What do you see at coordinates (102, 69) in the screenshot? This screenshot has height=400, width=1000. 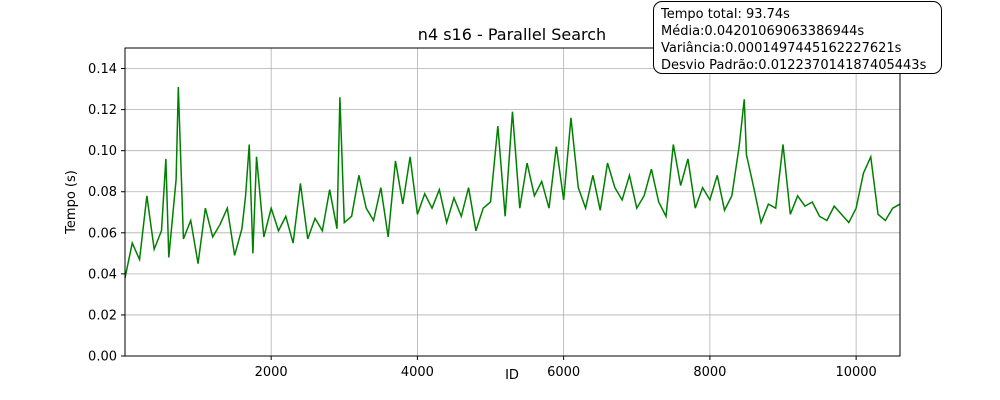 I see `y-tick-label: 0.14` at bounding box center [102, 69].